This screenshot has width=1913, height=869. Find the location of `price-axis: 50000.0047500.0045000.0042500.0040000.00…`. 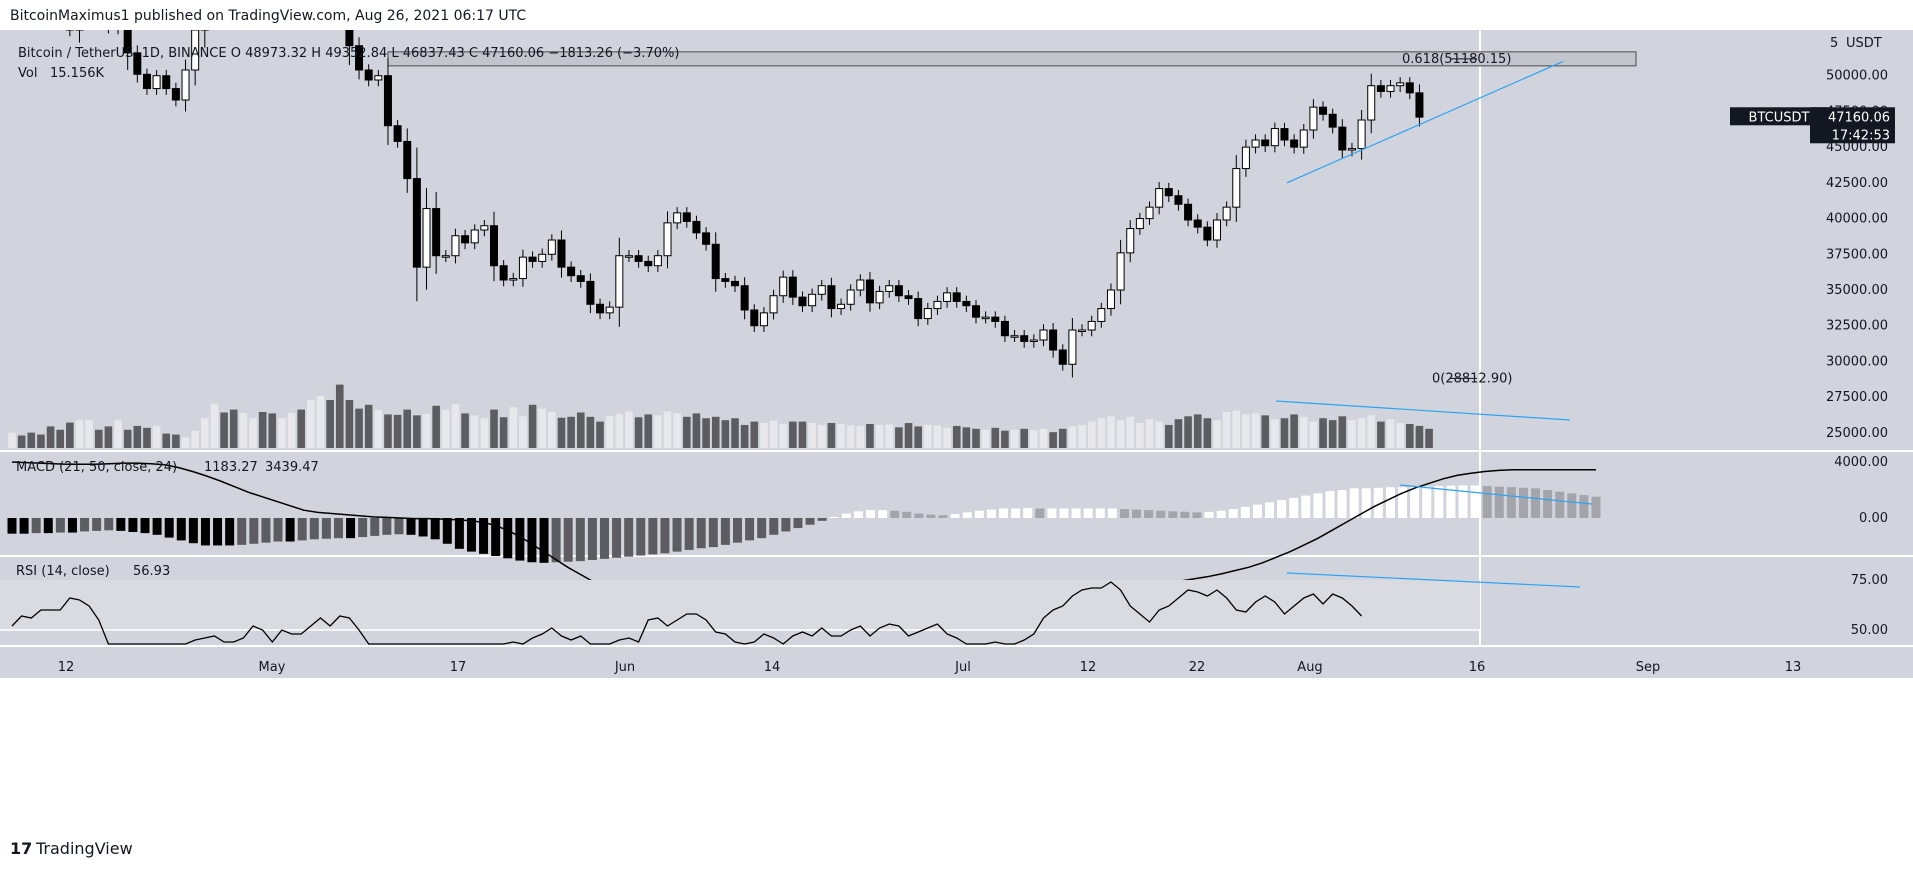

price-axis: 50000.0047500.0045000.0042500.0040000.00… is located at coordinates (1812, 337).